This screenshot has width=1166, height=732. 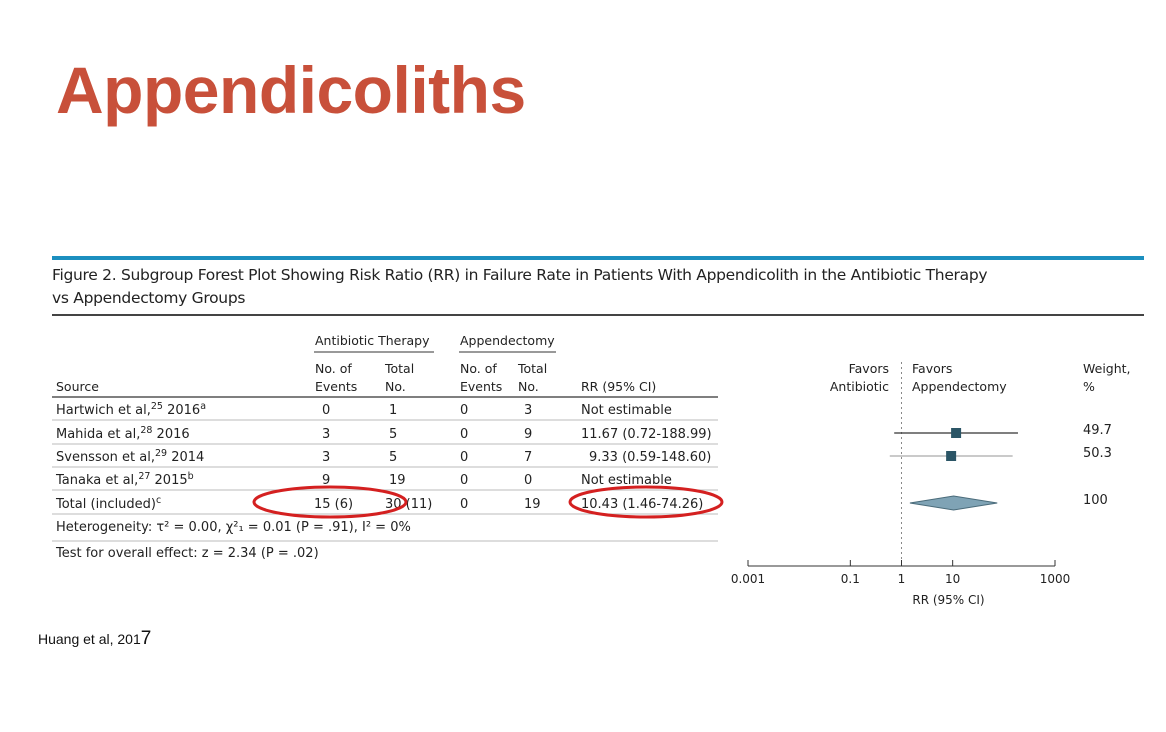 I want to click on row-rr: 9.33 (0.59-148.60), so click(x=650, y=457).